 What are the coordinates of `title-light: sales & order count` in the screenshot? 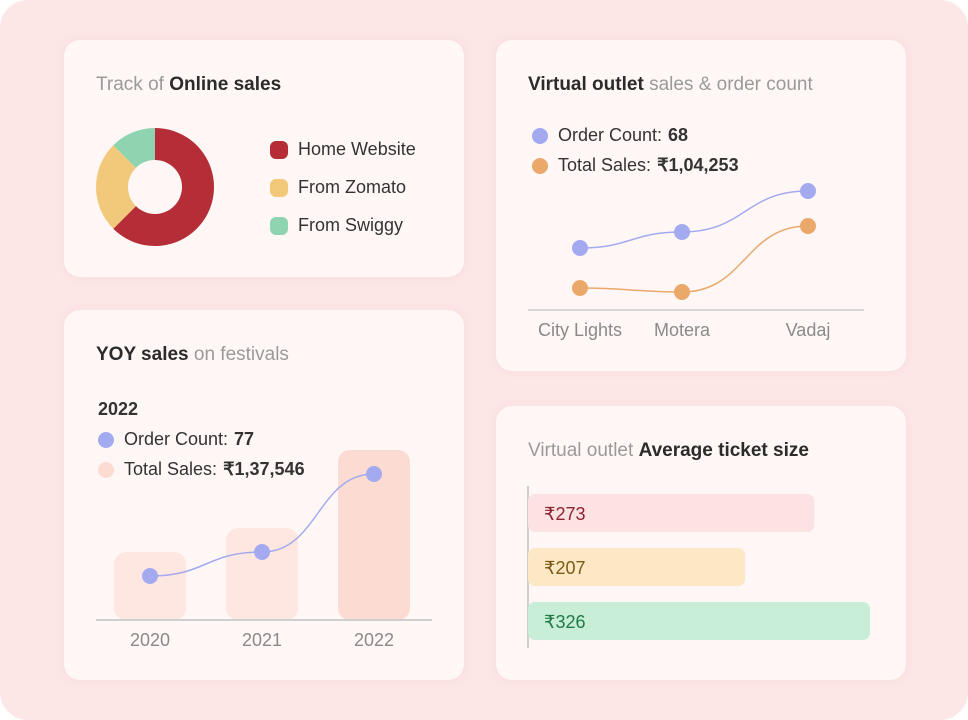 It's located at (731, 84).